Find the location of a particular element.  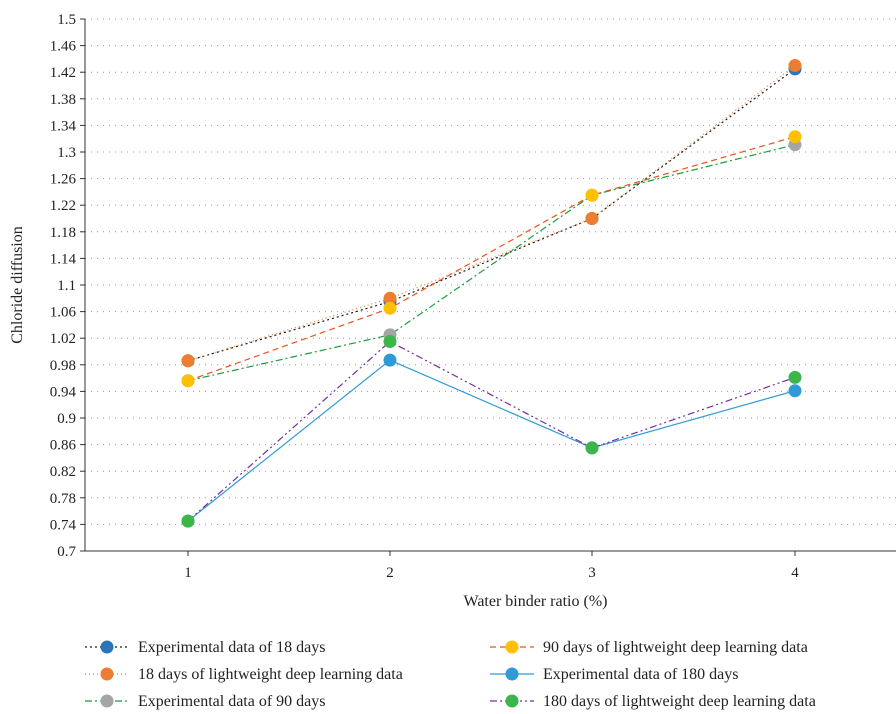

y-tick-label: 1.26 is located at coordinates (63, 180).